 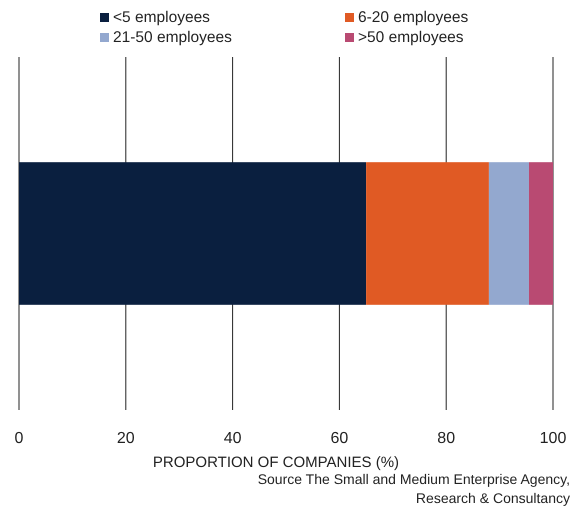 What do you see at coordinates (411, 37) in the screenshot?
I see `legend-label: >50 employees` at bounding box center [411, 37].